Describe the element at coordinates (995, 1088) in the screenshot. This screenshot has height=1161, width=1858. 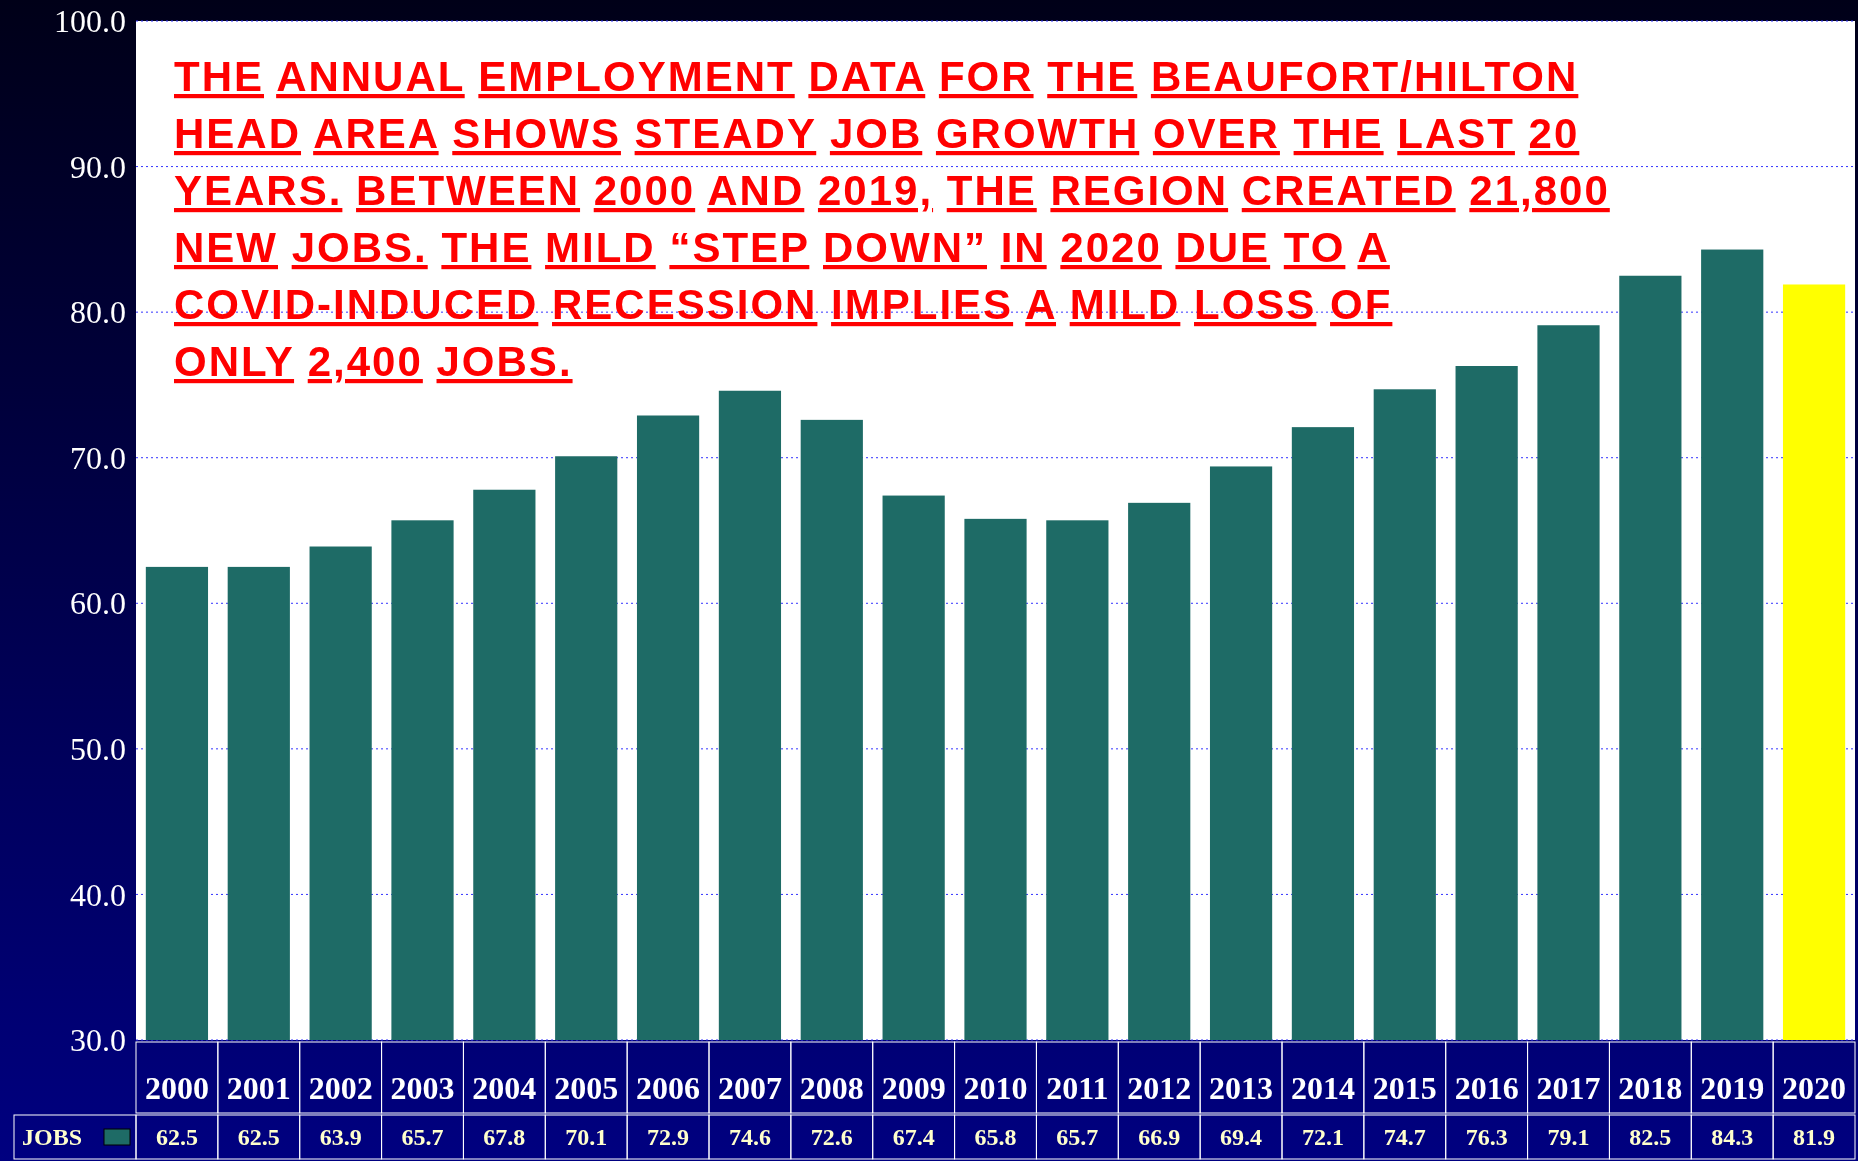
I see `x-tick-label: 2010` at that location.